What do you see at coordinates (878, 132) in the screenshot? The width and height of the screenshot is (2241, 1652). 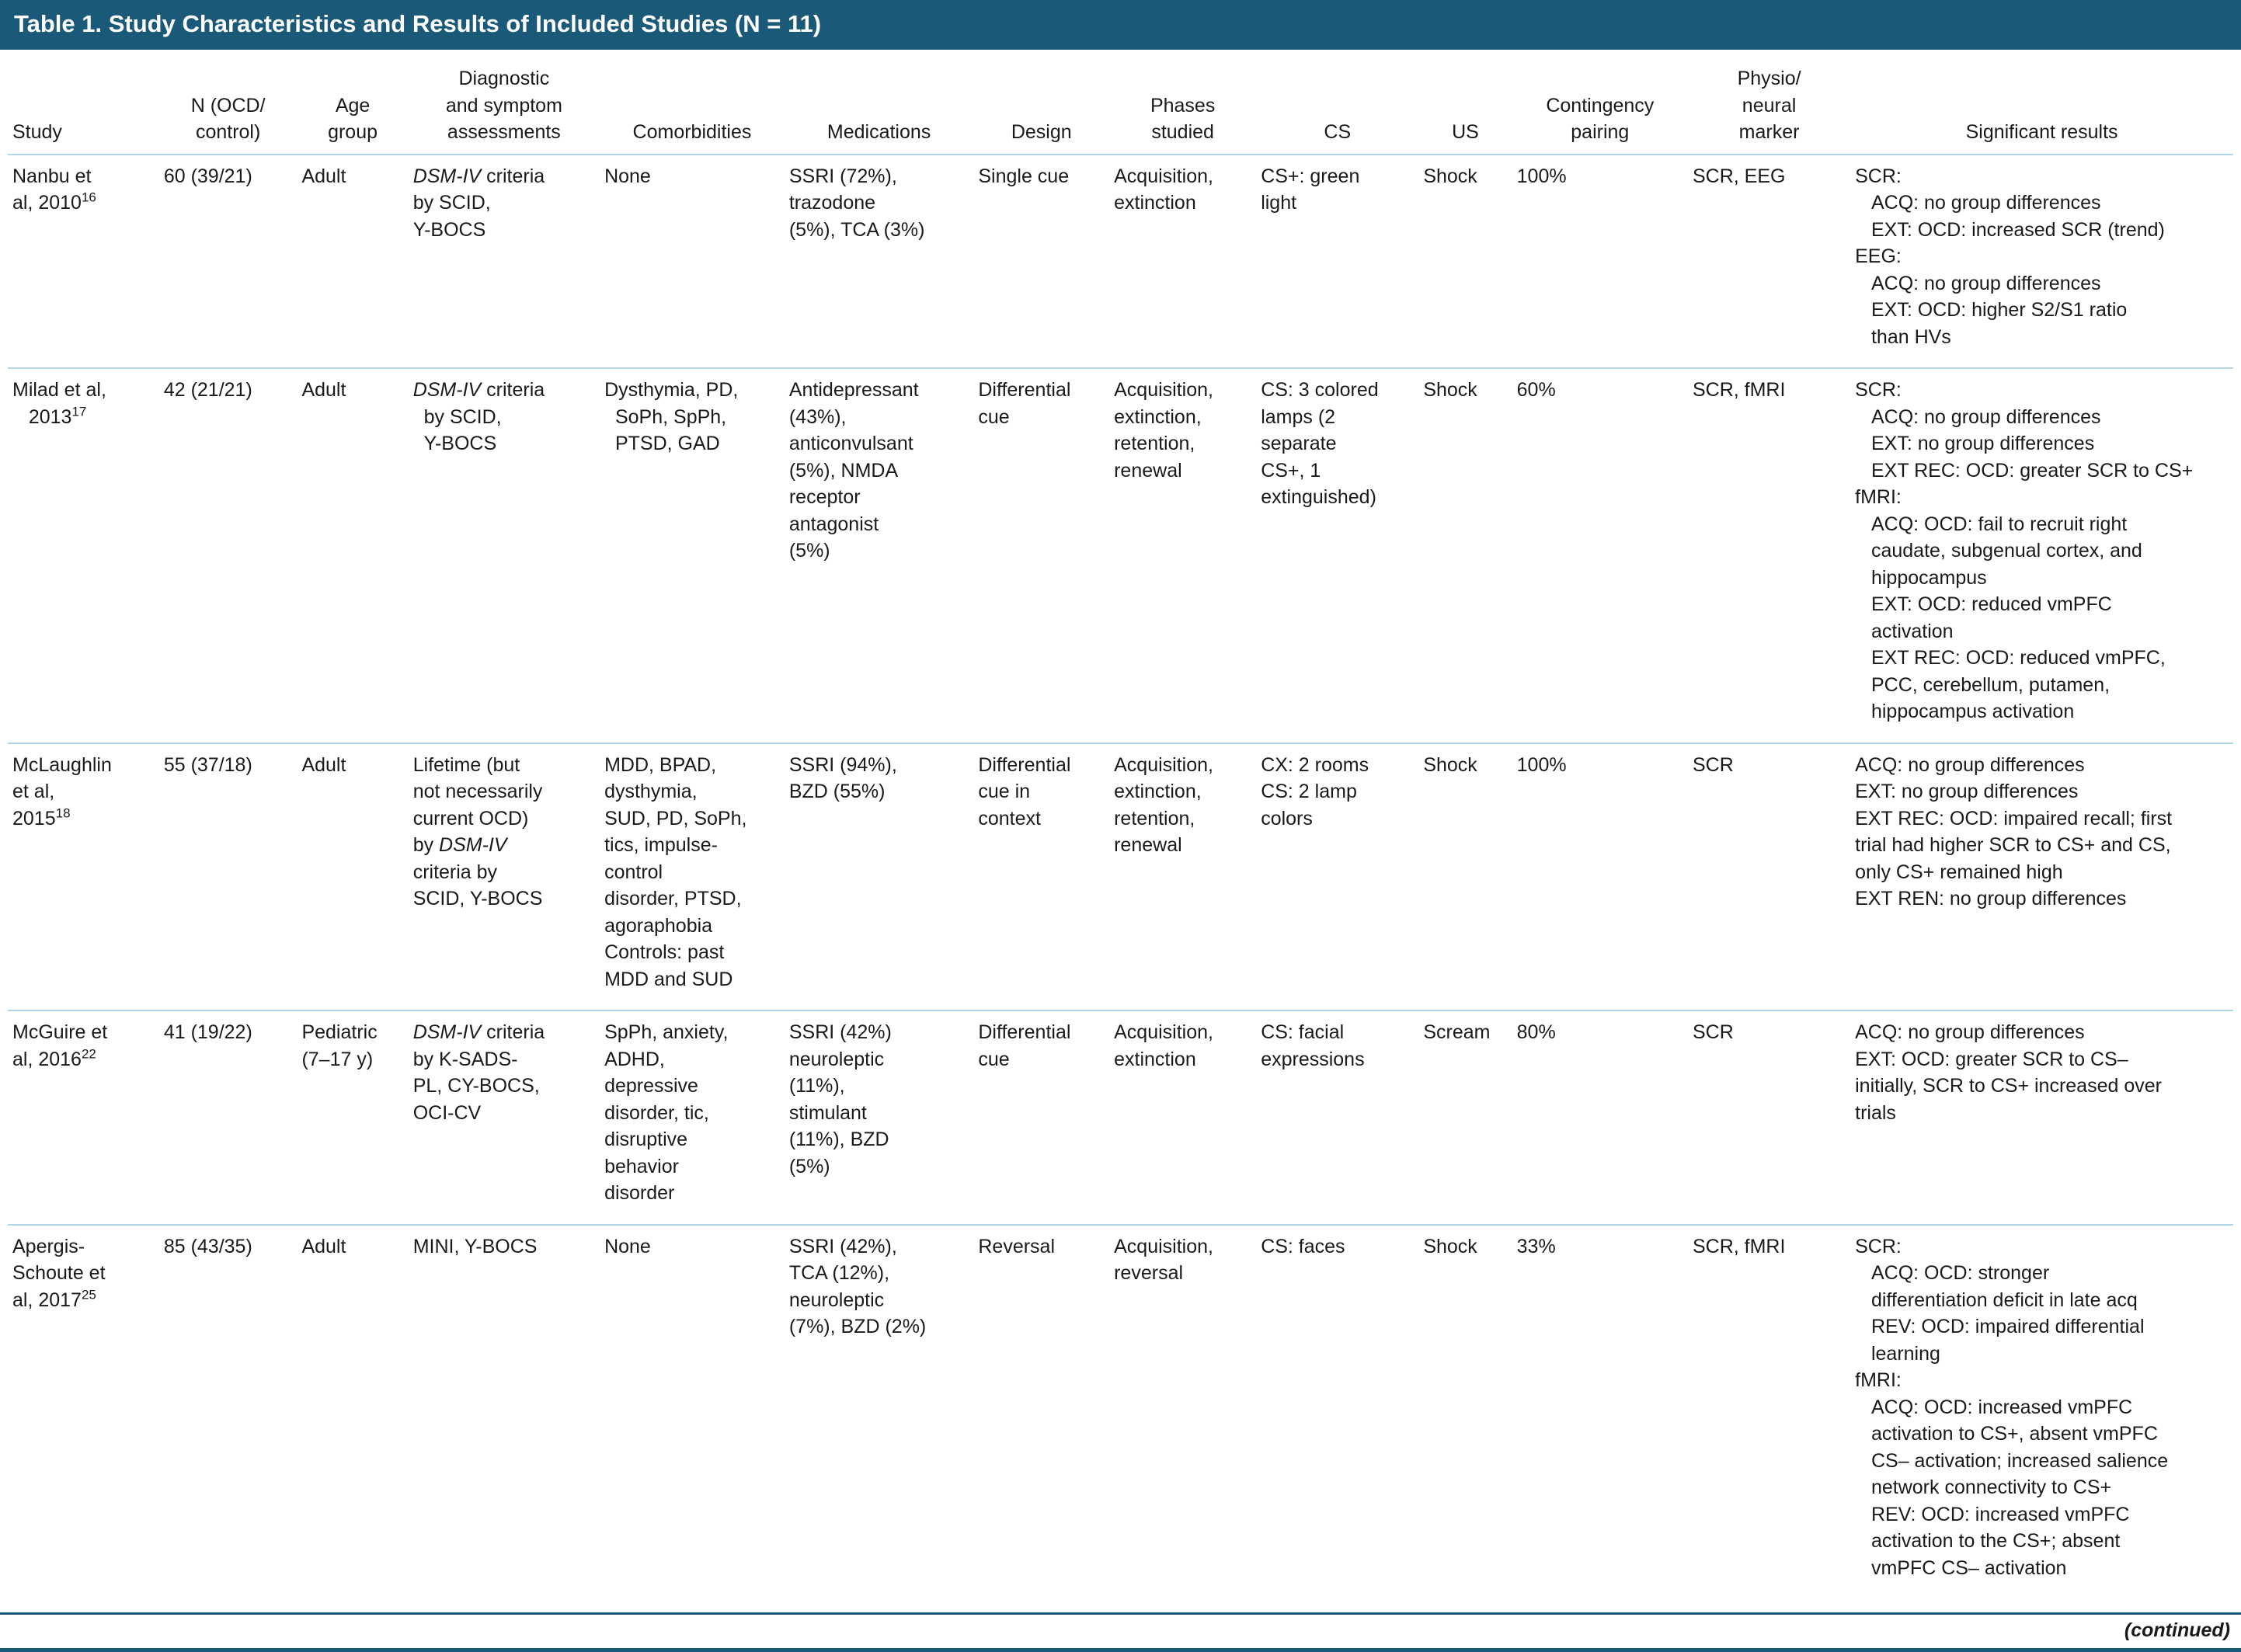 I see `column-header-medications: Medications` at bounding box center [878, 132].